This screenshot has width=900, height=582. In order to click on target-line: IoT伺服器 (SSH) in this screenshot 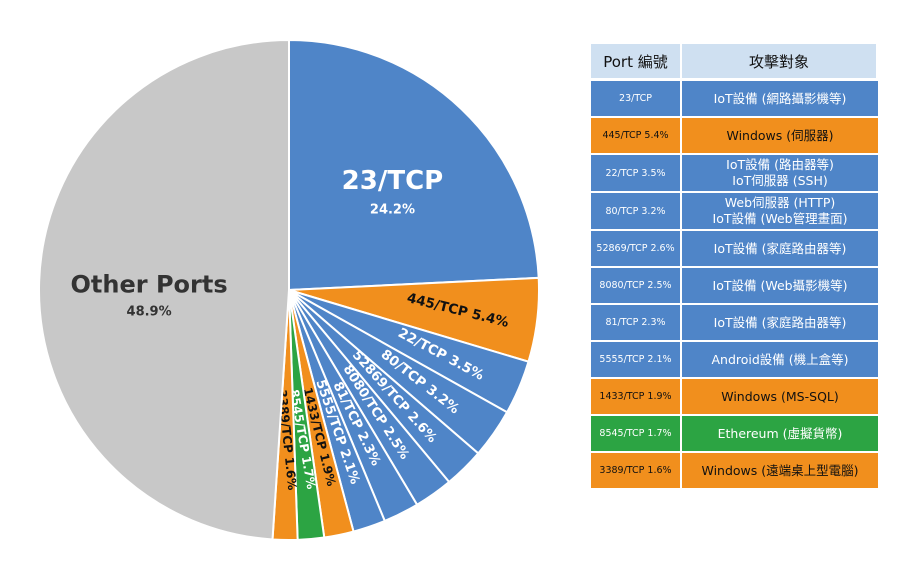, I will do `click(780, 180)`.